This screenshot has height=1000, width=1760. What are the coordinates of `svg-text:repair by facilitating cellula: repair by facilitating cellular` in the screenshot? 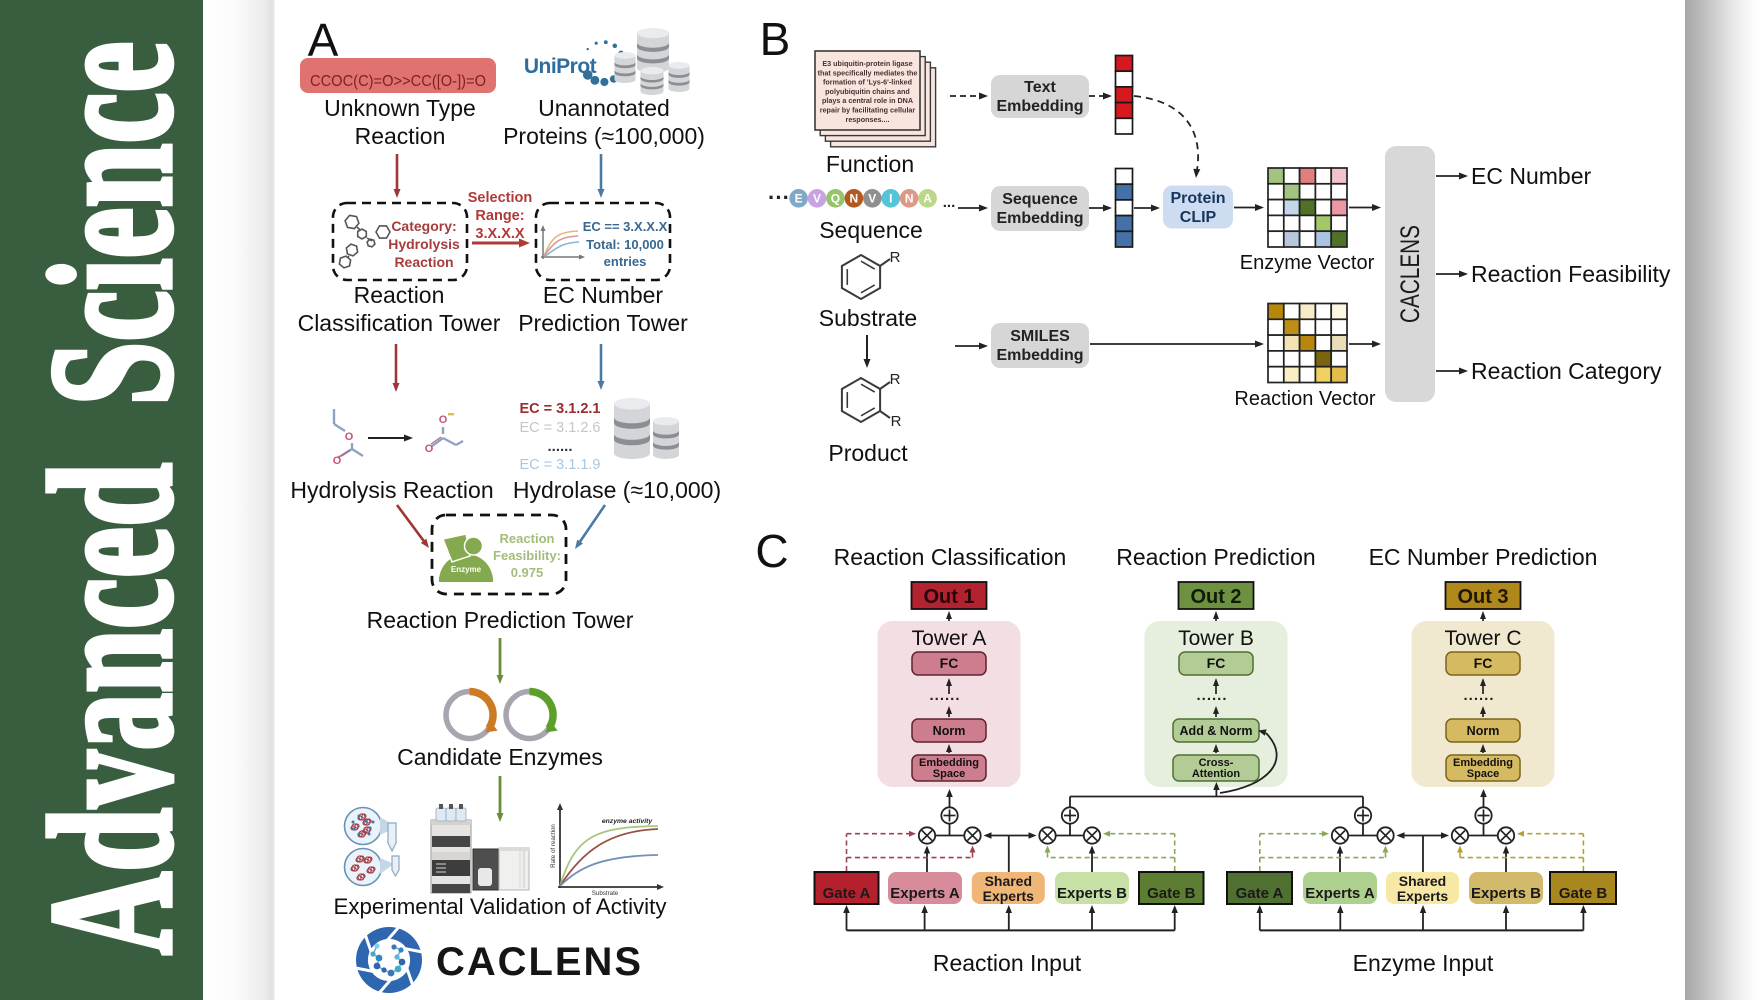 It's located at (868, 110).